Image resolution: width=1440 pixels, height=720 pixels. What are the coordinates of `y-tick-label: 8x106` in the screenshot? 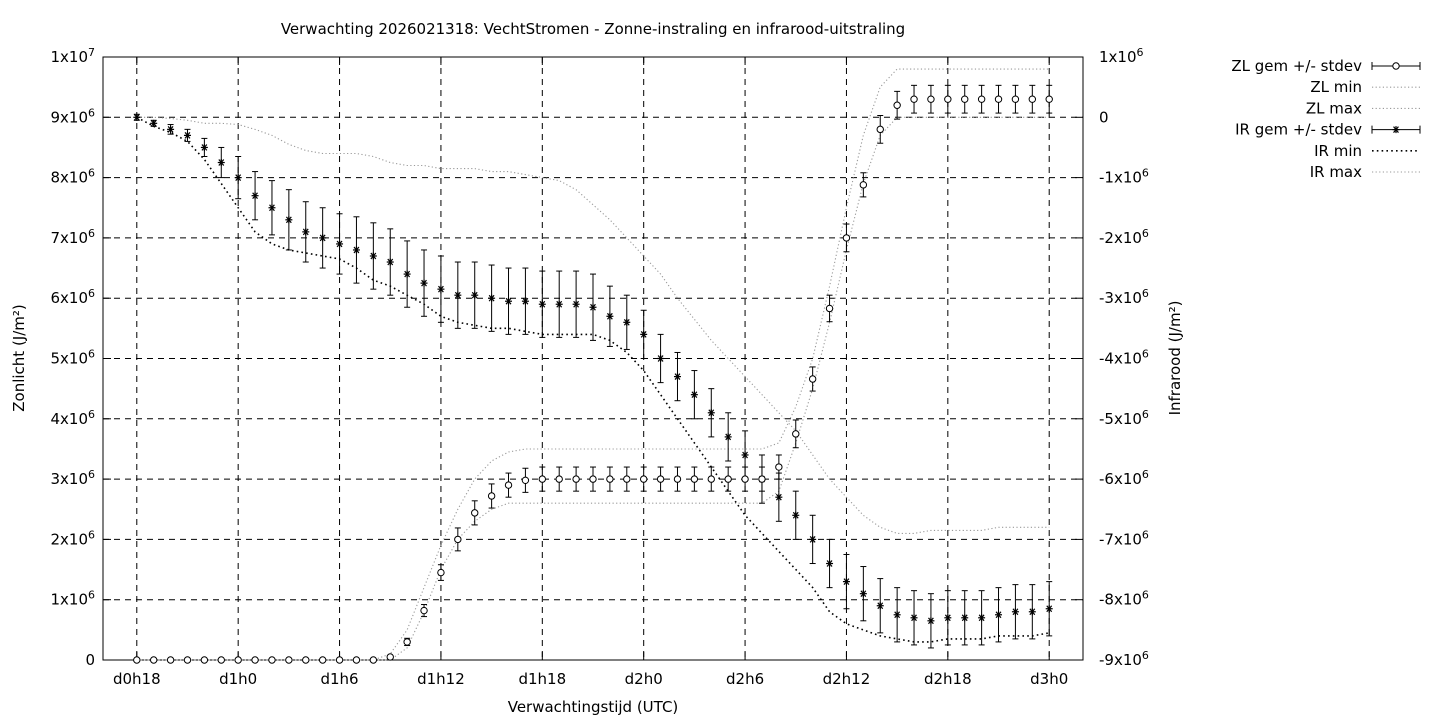 It's located at (72, 177).